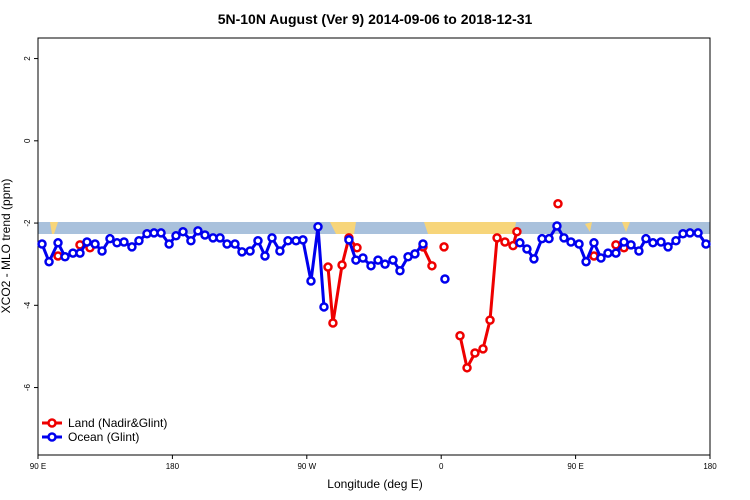 This screenshot has width=750, height=500. Describe the element at coordinates (27, 140) in the screenshot. I see `y-tick-label: 0` at that location.